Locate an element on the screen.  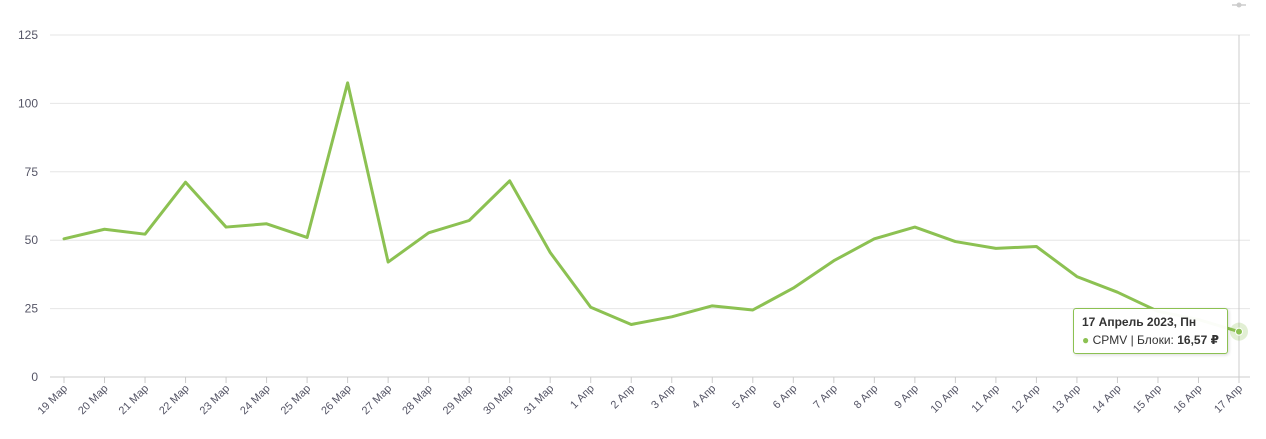
x-tick-label: 15 Апр is located at coordinates (1147, 399).